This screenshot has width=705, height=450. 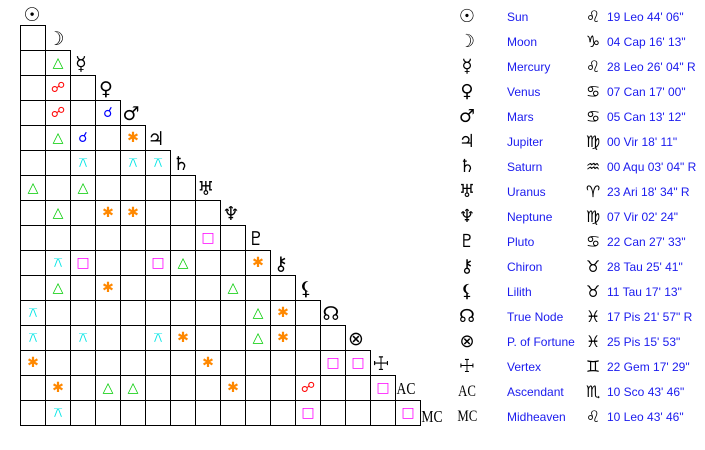 What do you see at coordinates (133, 338) in the screenshot?
I see `aspect-cell-p-of-fortune-mars` at bounding box center [133, 338].